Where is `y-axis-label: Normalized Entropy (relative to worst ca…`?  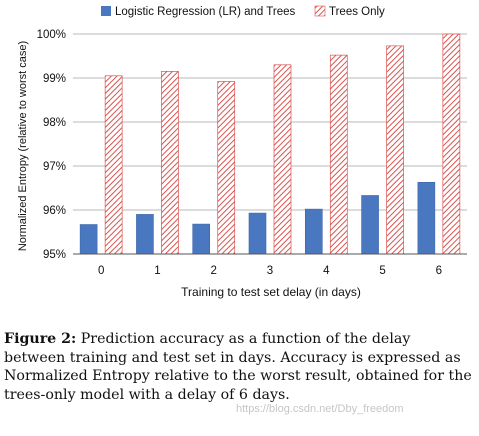
y-axis-label: Normalized Entropy (relative to worst ca… is located at coordinates (23, 146).